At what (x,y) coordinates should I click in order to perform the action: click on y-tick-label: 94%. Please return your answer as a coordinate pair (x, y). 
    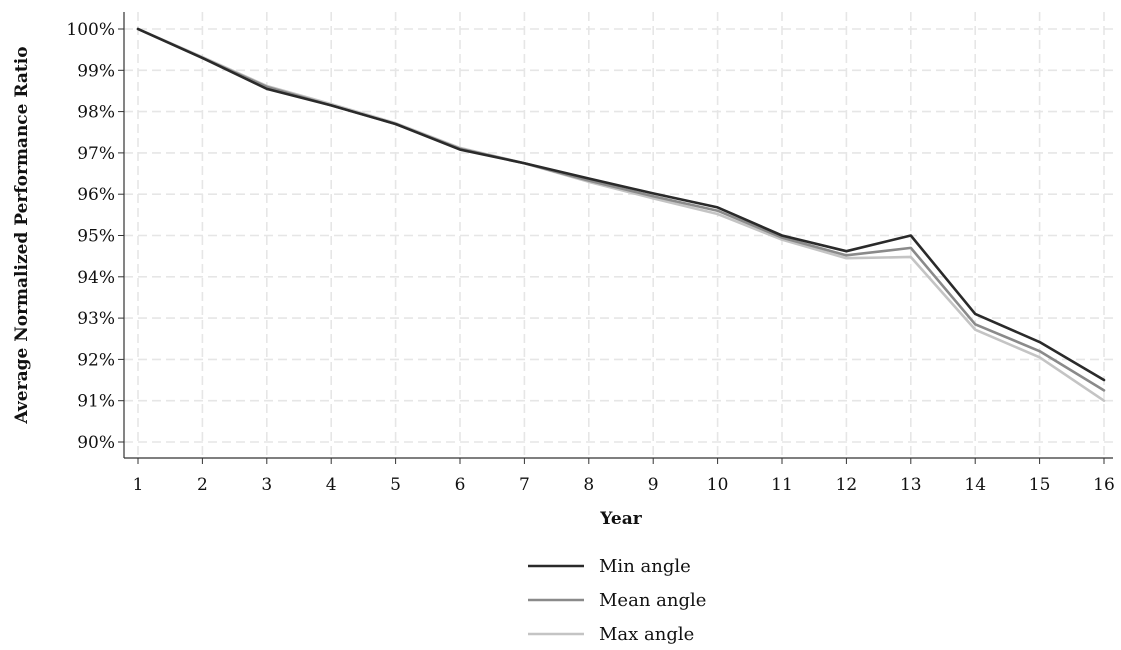
    Looking at the image, I should click on (96, 278).